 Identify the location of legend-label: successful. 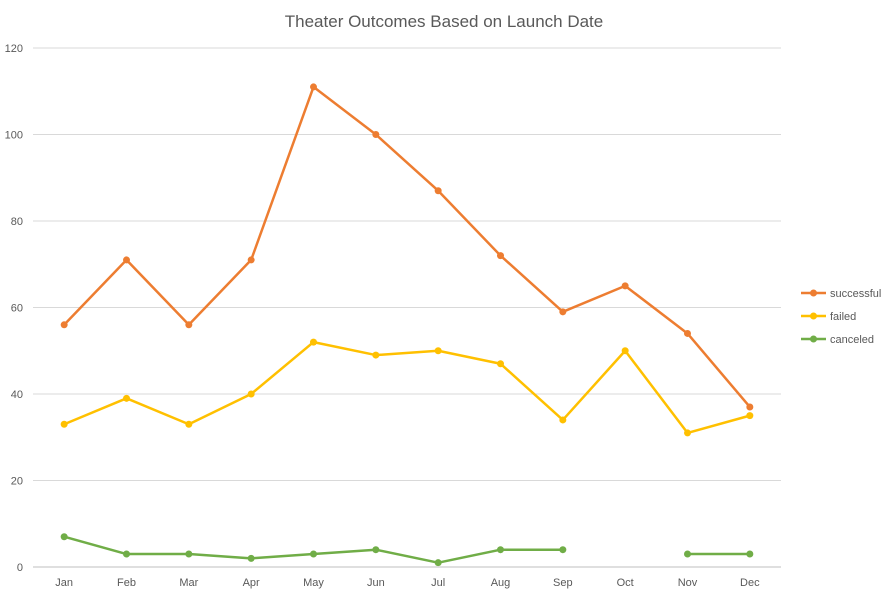
(855, 294).